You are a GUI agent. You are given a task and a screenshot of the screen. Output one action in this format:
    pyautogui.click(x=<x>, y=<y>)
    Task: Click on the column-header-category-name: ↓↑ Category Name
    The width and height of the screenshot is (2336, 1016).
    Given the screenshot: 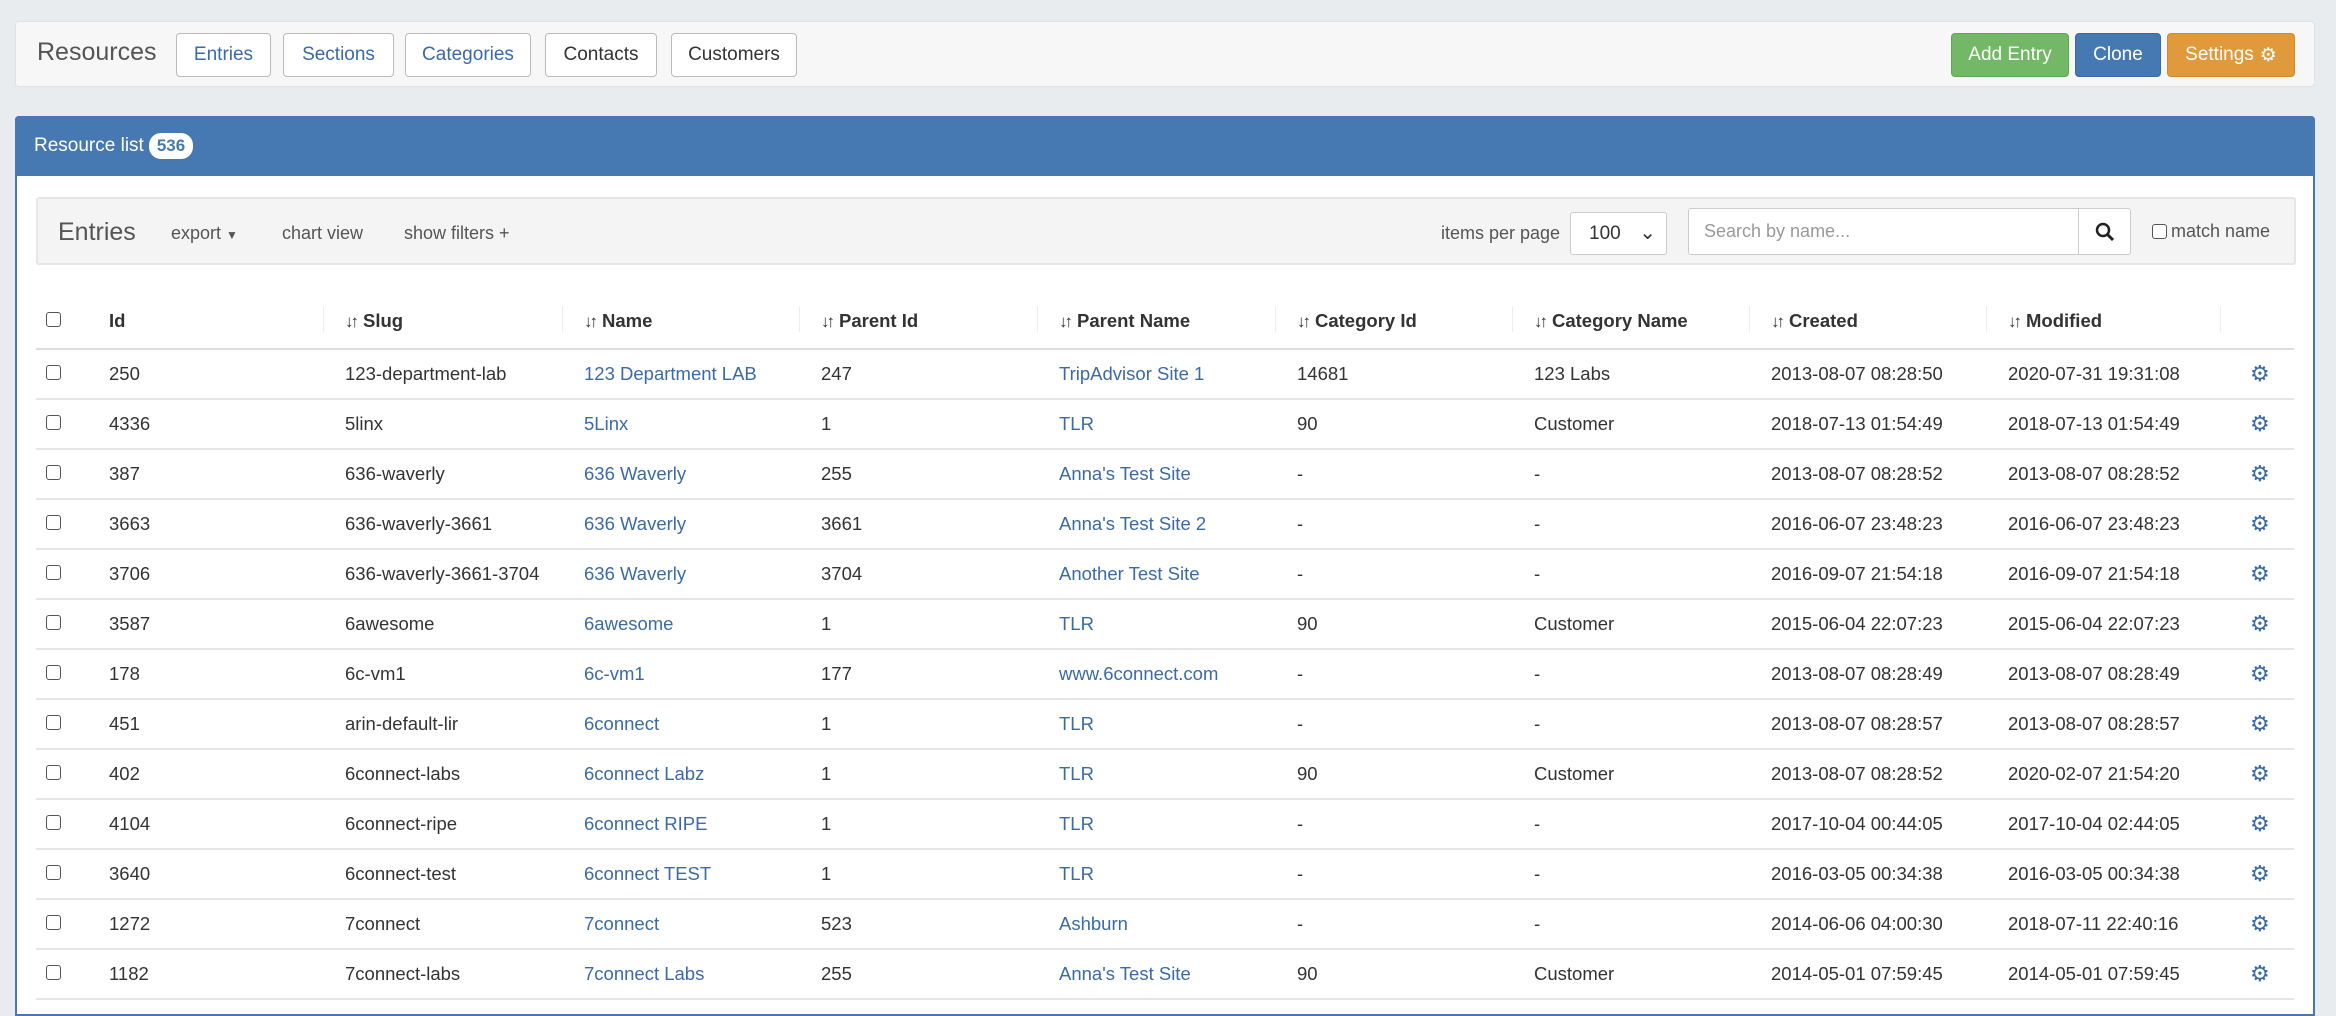 What is the action you would take?
    pyautogui.click(x=1630, y=322)
    